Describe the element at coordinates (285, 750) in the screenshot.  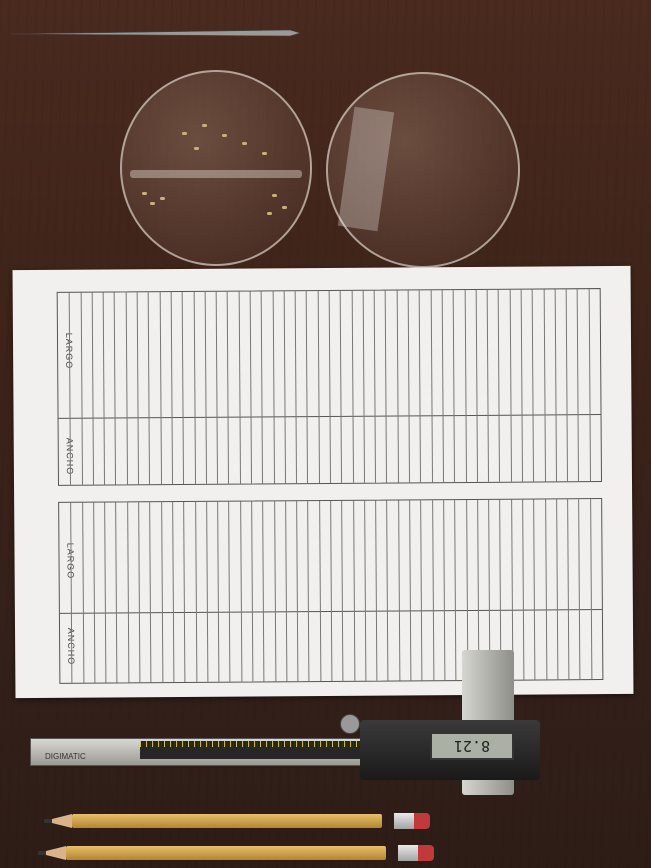
I see `digital-caliper: DIGIMATIC 8.21` at that location.